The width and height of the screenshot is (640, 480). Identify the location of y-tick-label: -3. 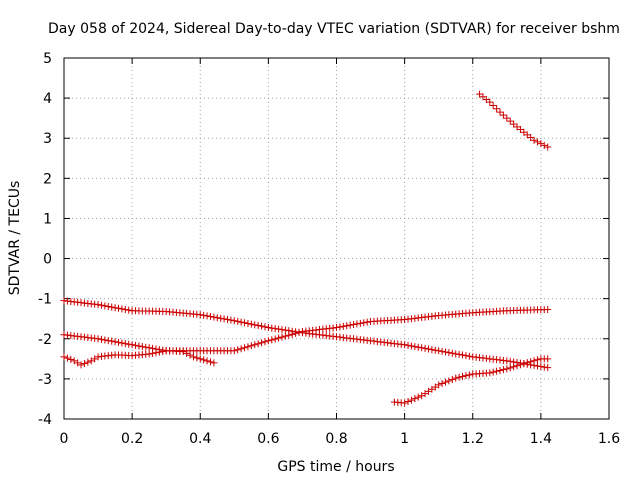
(45, 380).